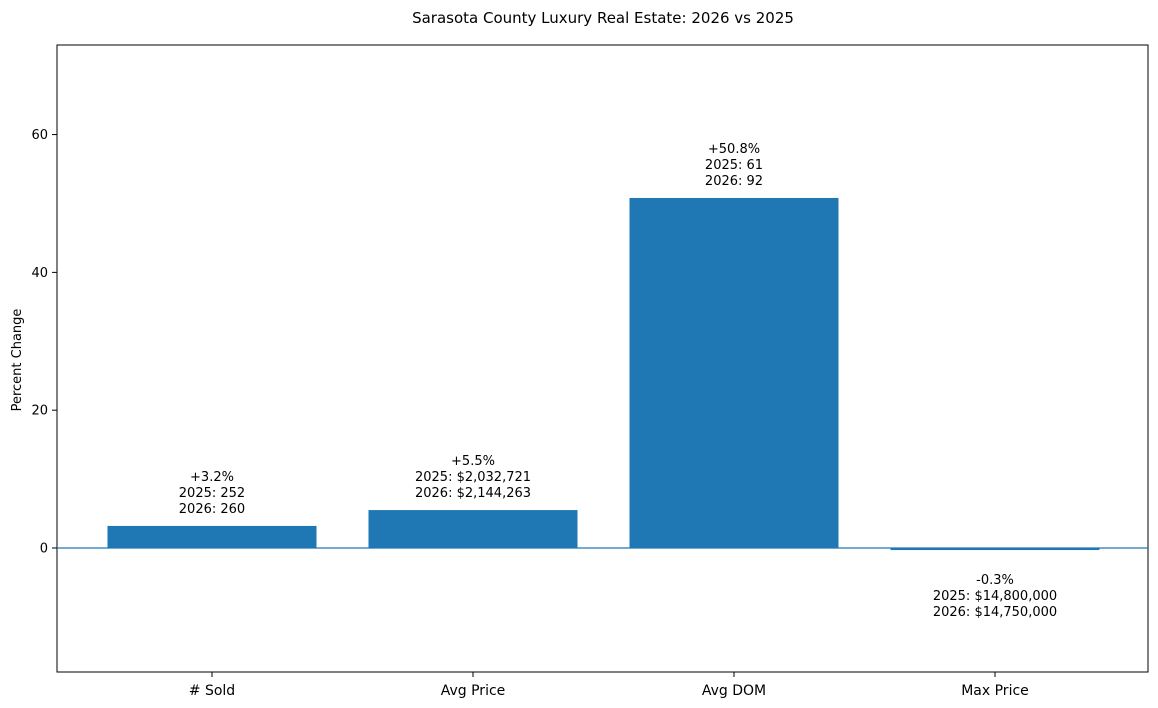 This screenshot has height=708, width=1158. What do you see at coordinates (39, 411) in the screenshot?
I see `y-tick-label: 20` at bounding box center [39, 411].